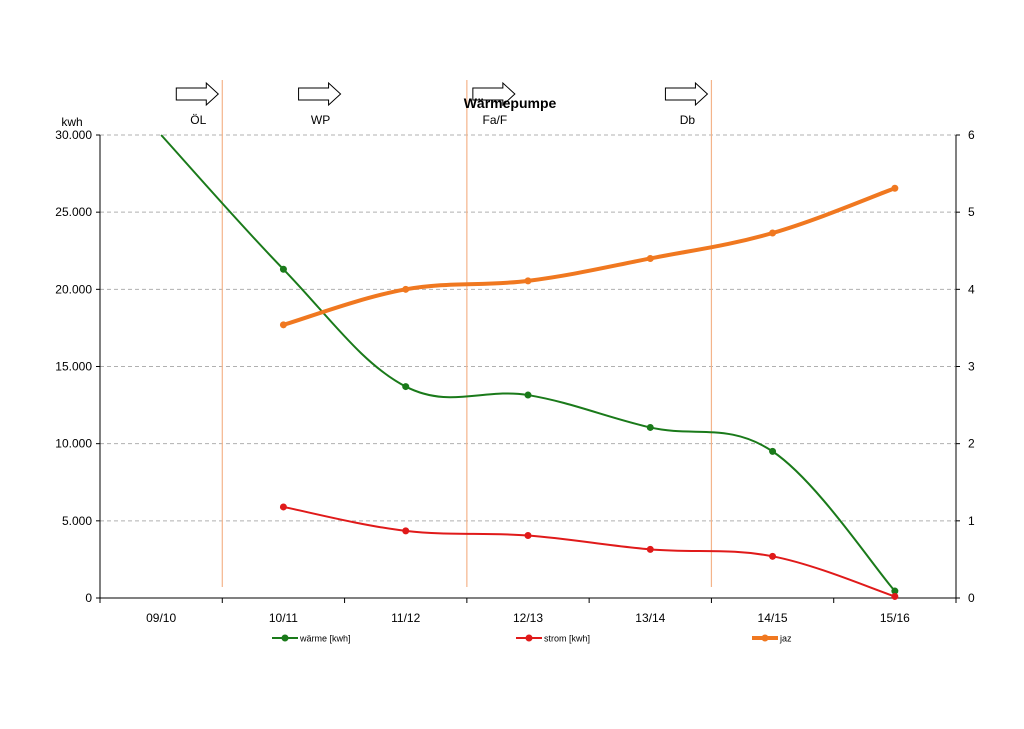  Describe the element at coordinates (971, 135) in the screenshot. I see `y-right-tick-label: 6` at that location.